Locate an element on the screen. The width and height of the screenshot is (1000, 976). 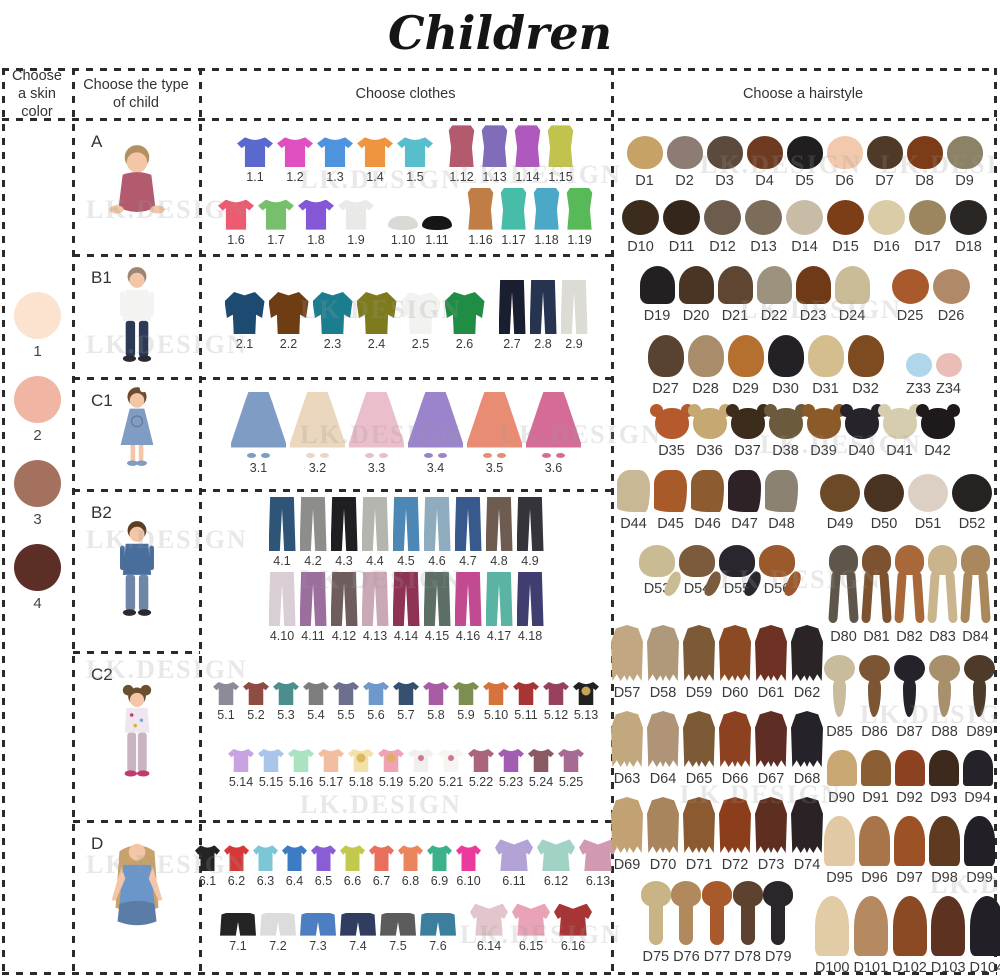
hairstyle-swatch-D80 is located at coordinates (843, 560).